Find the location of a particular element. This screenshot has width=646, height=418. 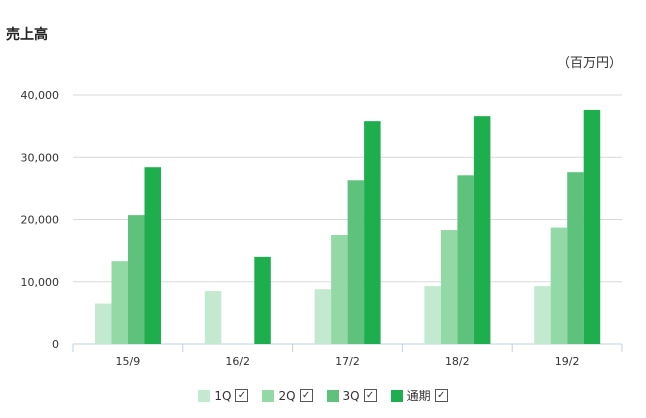

y-tick-label: 0 is located at coordinates (55, 344).